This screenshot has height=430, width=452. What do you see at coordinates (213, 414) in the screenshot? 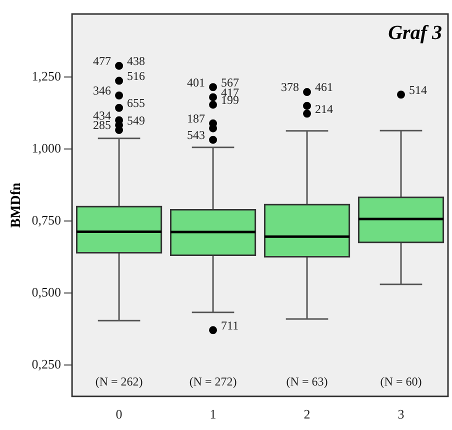
I see `x-tick-label: 1` at bounding box center [213, 414].